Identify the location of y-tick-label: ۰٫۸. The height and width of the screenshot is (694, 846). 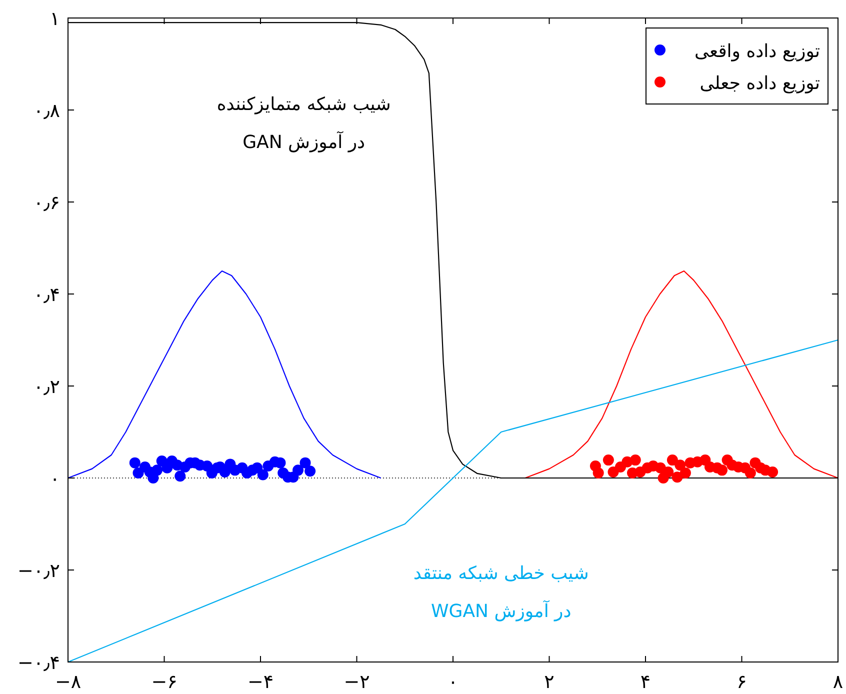
(46, 111).